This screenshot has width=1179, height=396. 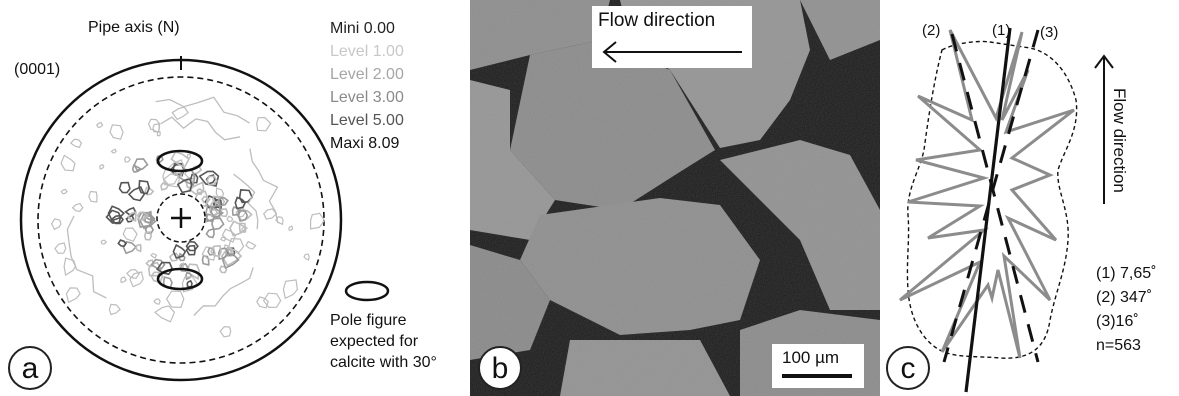 I want to click on scale-bar, so click(x=817, y=376).